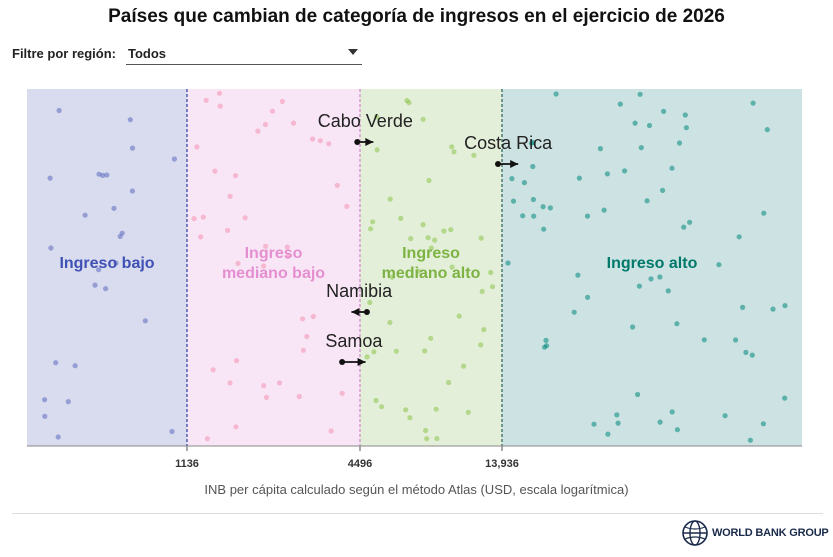  I want to click on region-filter: Filtre por región: Todos, so click(187, 53).